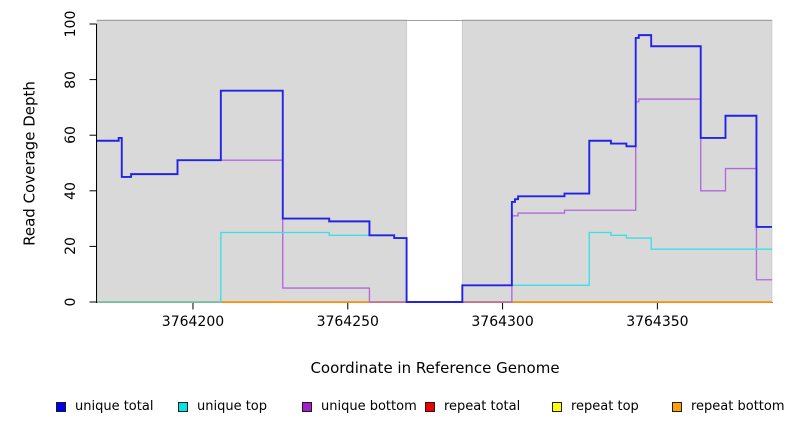 The width and height of the screenshot is (792, 432). Describe the element at coordinates (738, 406) in the screenshot. I see `legend-label: repeat bottom` at that location.